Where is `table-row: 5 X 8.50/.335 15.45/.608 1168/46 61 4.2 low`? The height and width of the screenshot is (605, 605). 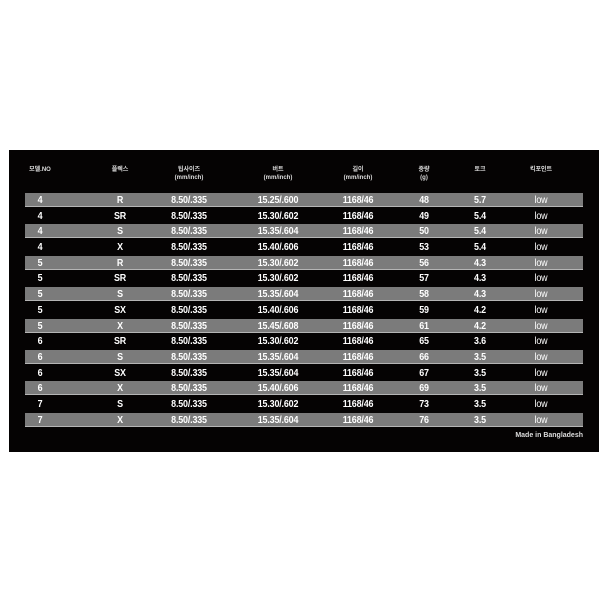
table-row: 5 X 8.50/.335 15.45/.608 1168/46 61 4.2 low is located at coordinates (304, 325).